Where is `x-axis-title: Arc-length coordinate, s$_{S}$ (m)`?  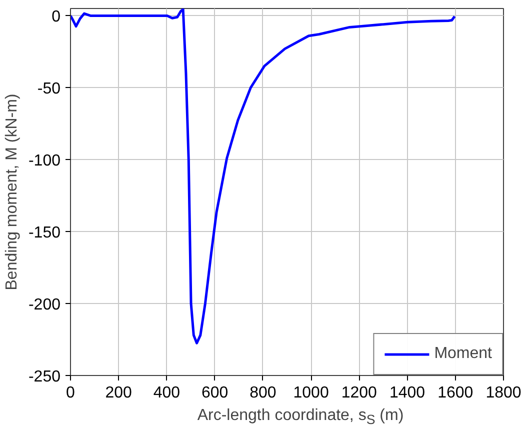 x-axis-title: Arc-length coordinate, s$_{S}$ (m) is located at coordinates (300, 418).